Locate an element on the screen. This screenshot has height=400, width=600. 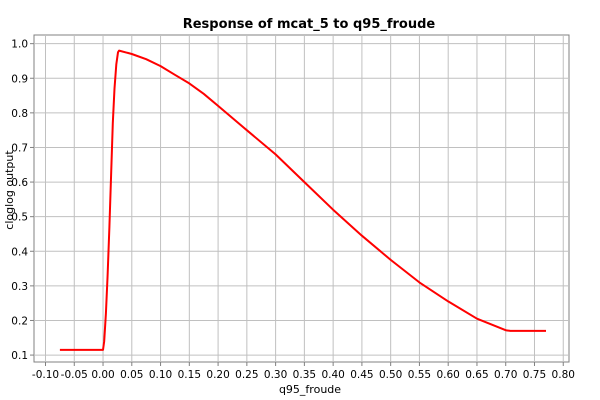
x-tick-label: 0.10 is located at coordinates (160, 375).